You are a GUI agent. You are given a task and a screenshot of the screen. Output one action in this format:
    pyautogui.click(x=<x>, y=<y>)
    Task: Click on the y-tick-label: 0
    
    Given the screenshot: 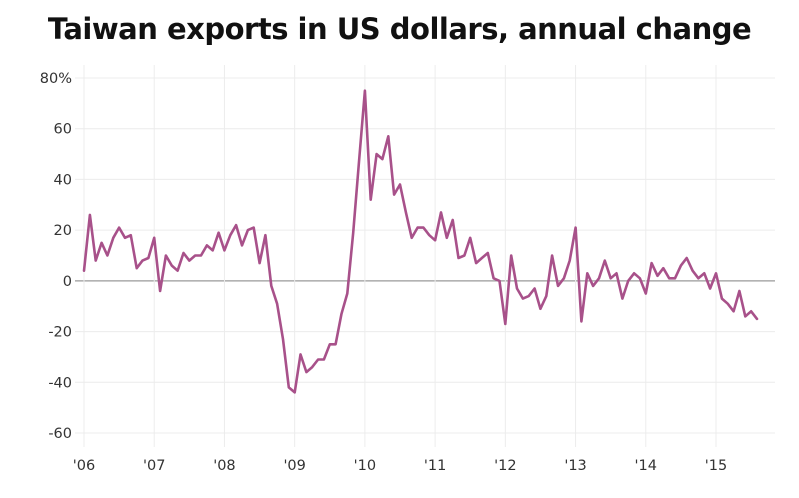 What is the action you would take?
    pyautogui.click(x=67, y=282)
    